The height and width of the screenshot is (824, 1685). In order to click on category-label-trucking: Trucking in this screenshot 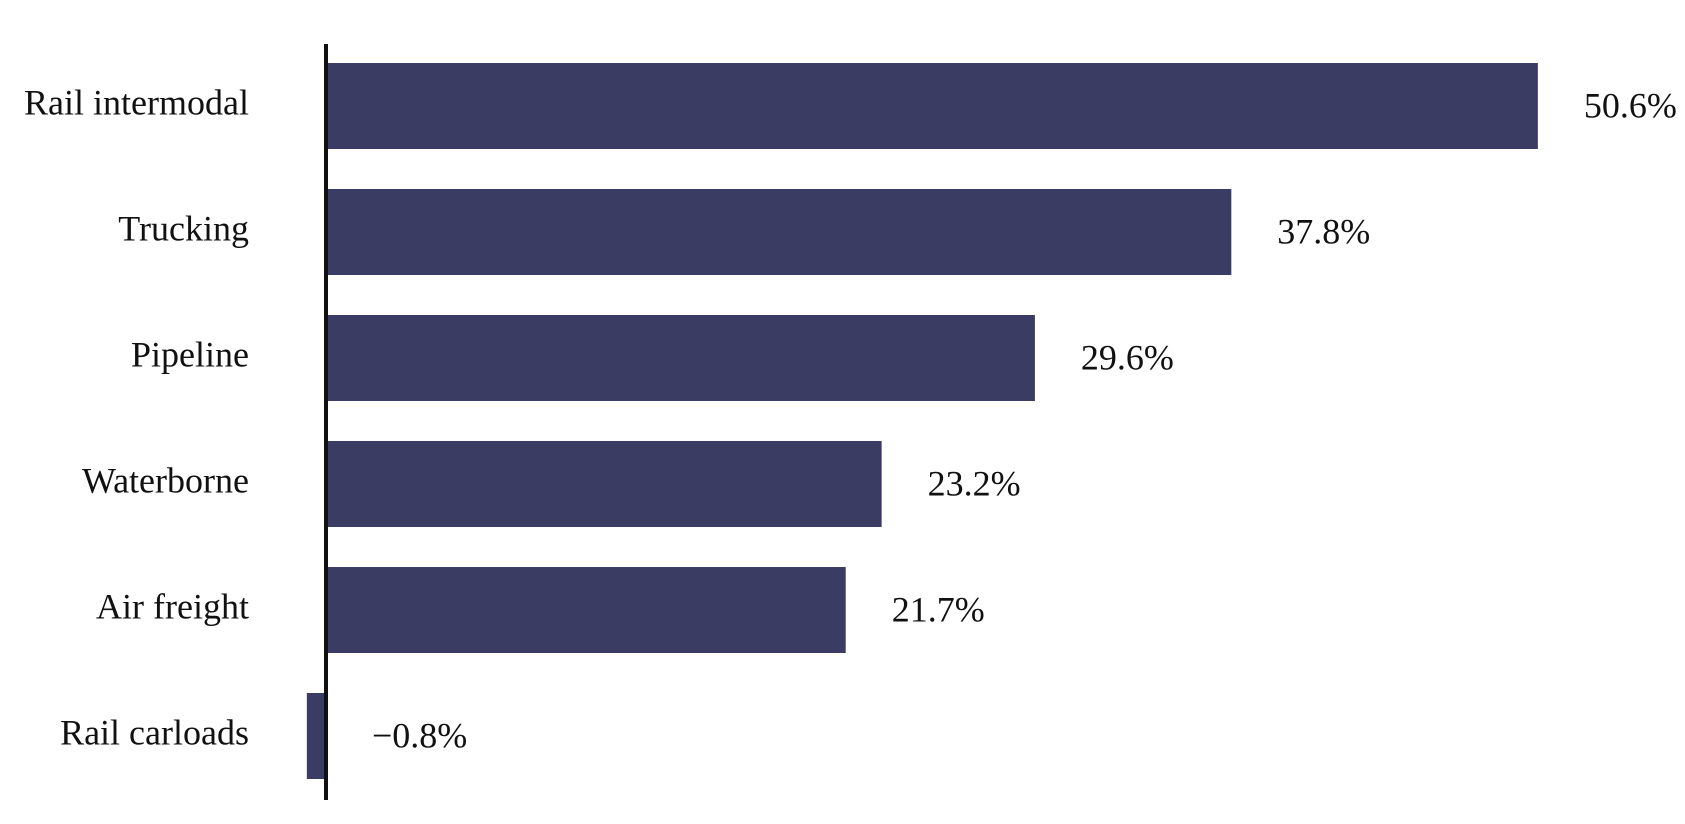, I will do `click(183, 228)`.